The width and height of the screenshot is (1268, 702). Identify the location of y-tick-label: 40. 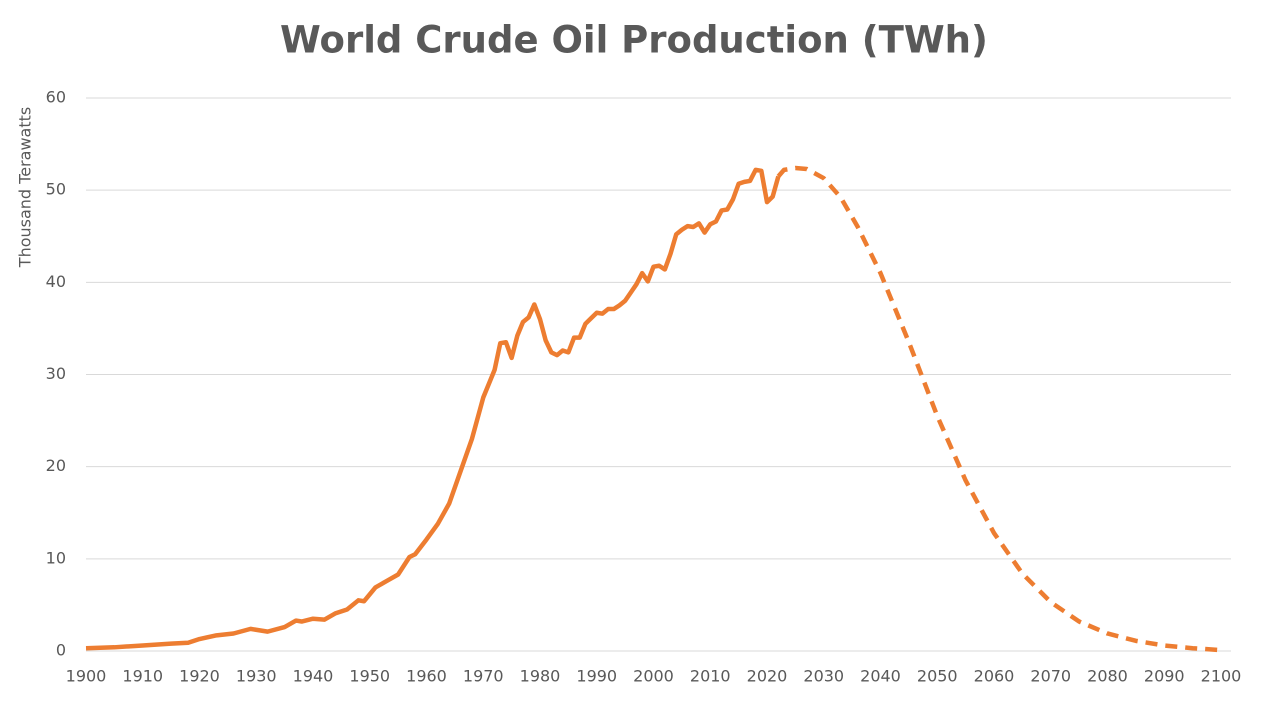
(56, 281).